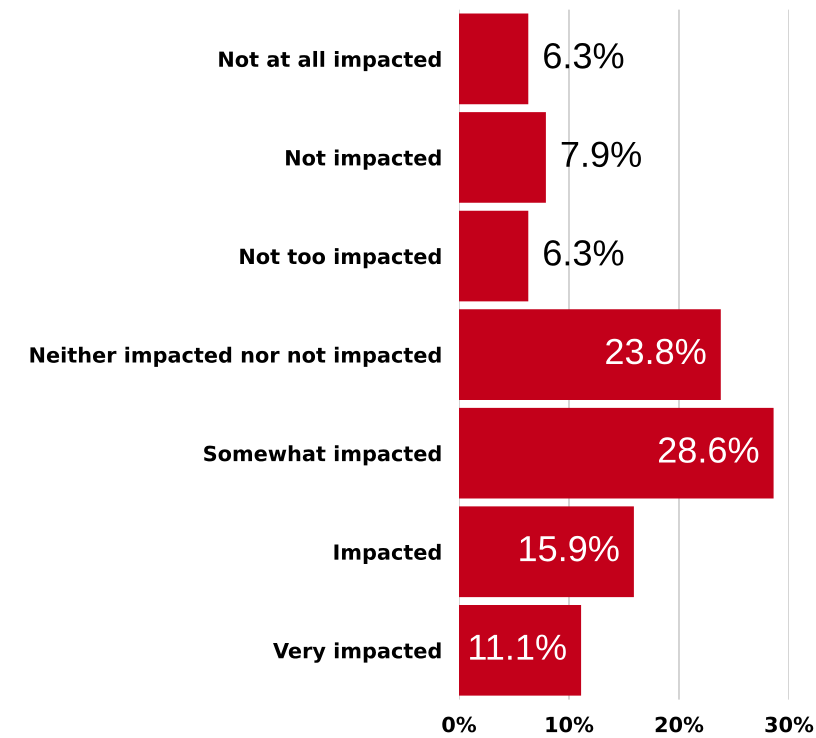 This screenshot has height=738, width=816. I want to click on y-tick-label: Very impacted, so click(357, 652).